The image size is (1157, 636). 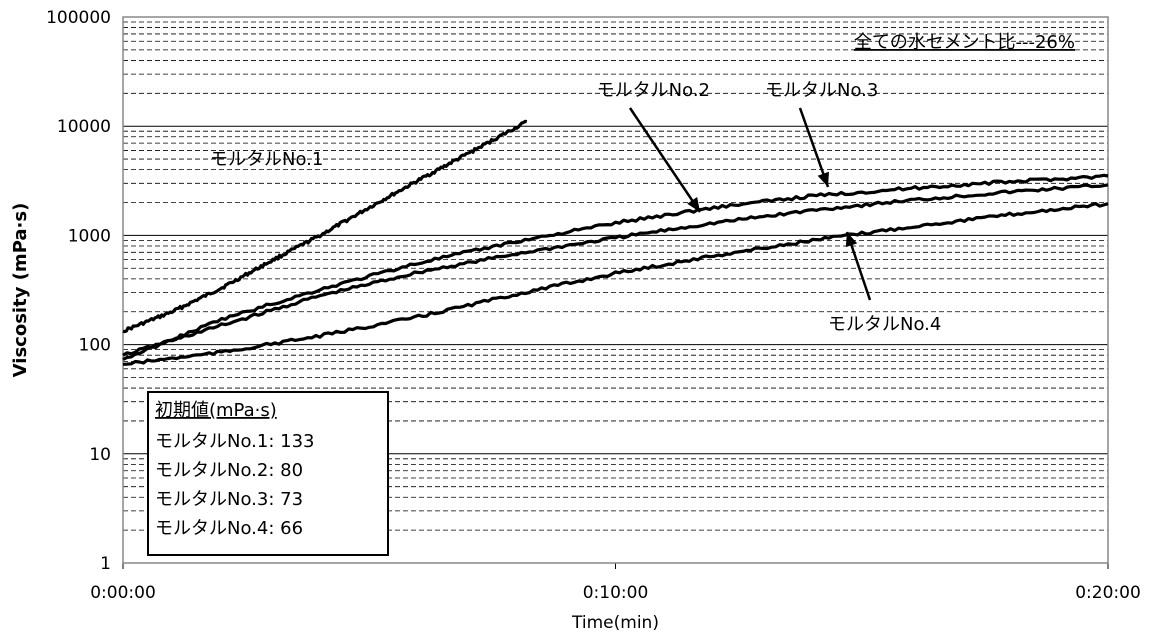 I want to click on y-tick-label: 100000, so click(x=78, y=18).